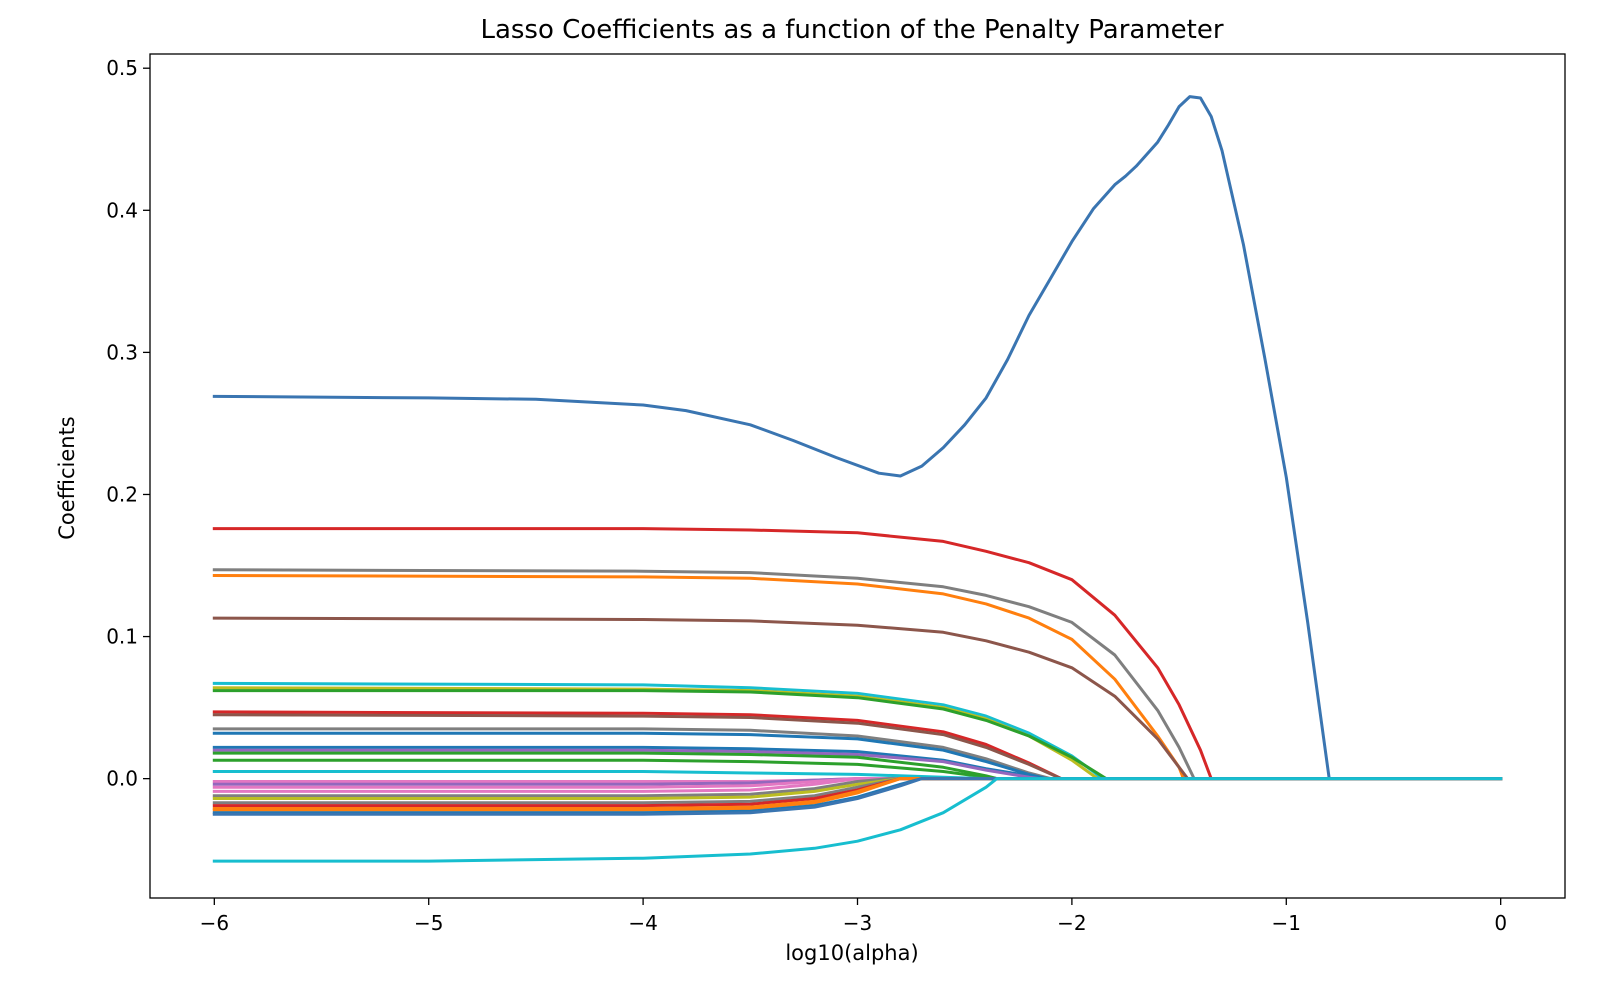 This screenshot has height=984, width=1616. Describe the element at coordinates (122, 352) in the screenshot. I see `y-tick-label: 0.3` at that location.